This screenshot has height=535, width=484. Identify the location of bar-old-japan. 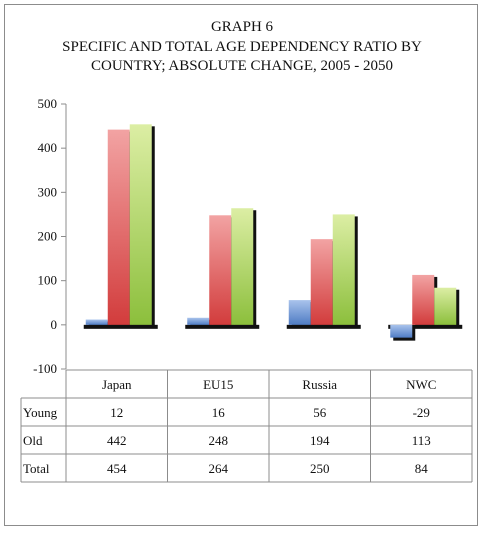
(118, 227).